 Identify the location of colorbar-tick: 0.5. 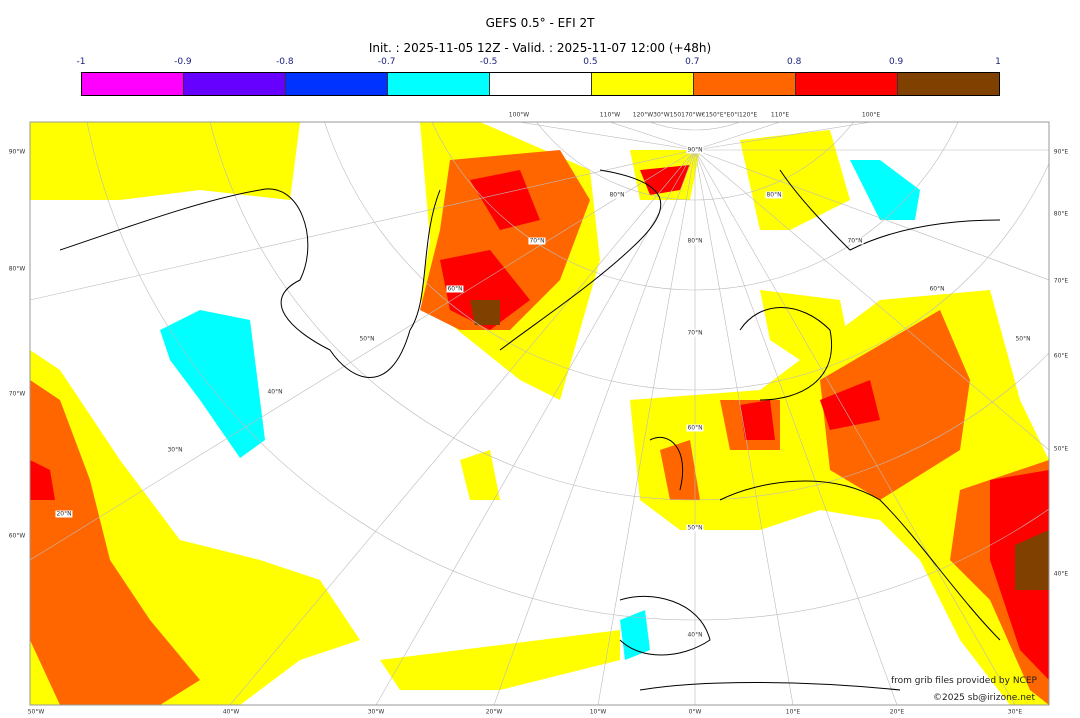
(590, 62).